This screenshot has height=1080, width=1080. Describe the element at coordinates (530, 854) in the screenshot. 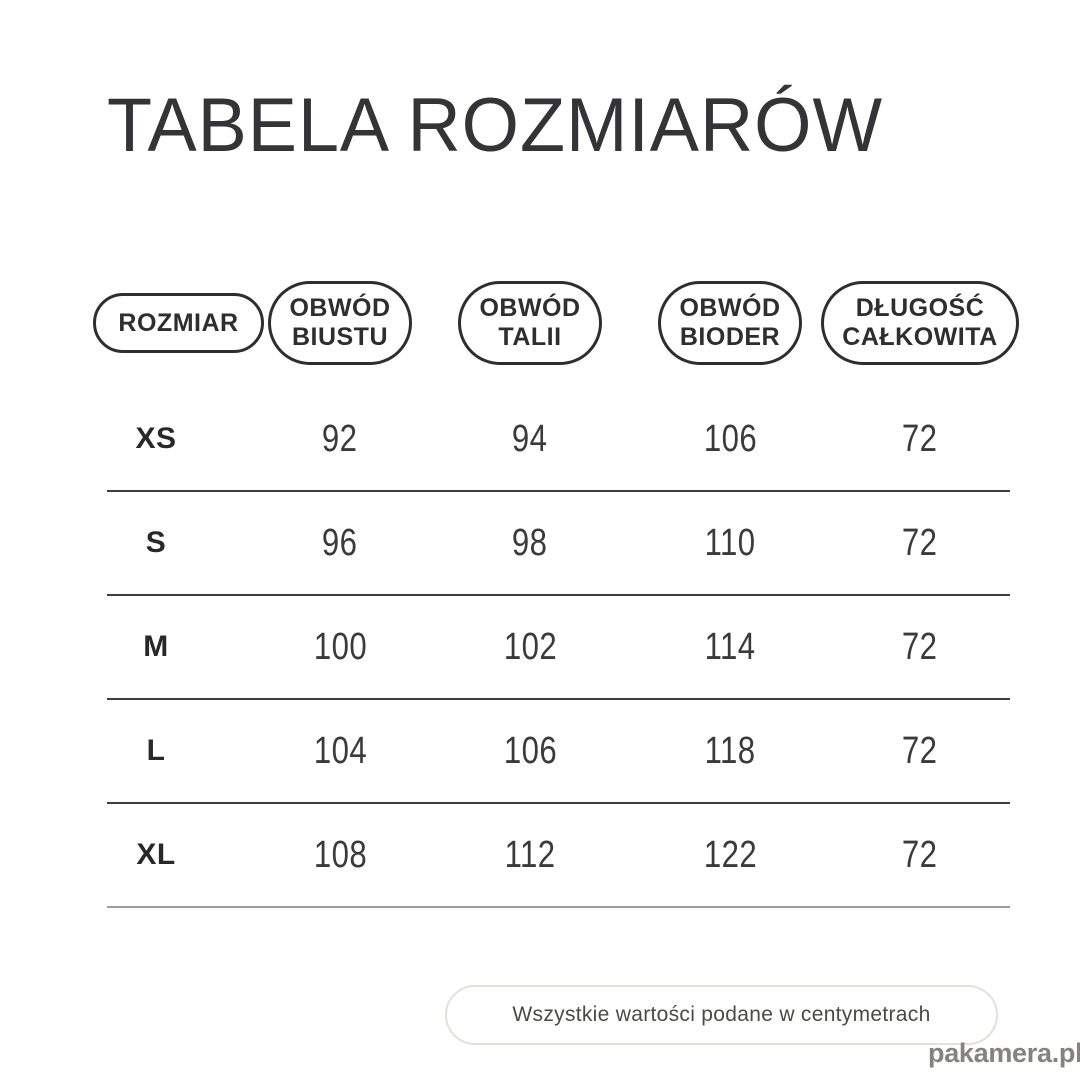

I see `waist-value: 112` at that location.